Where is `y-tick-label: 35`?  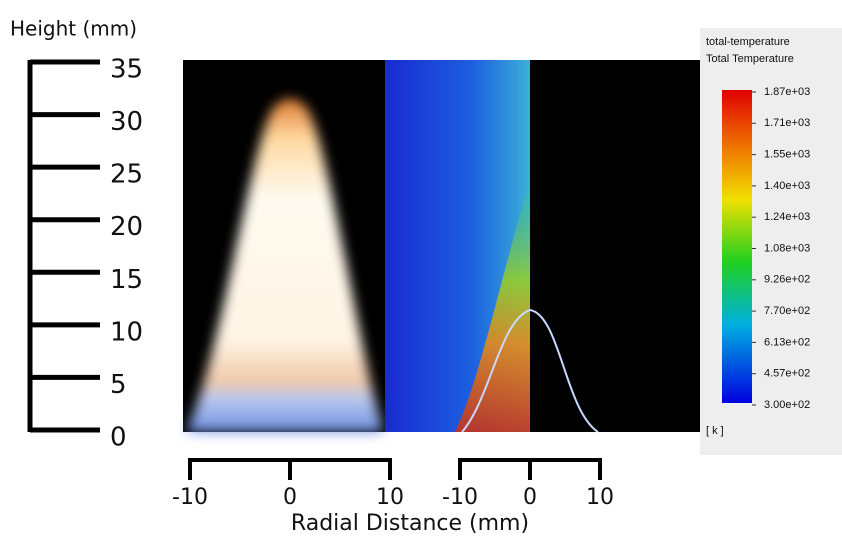 y-tick-label: 35 is located at coordinates (126, 70).